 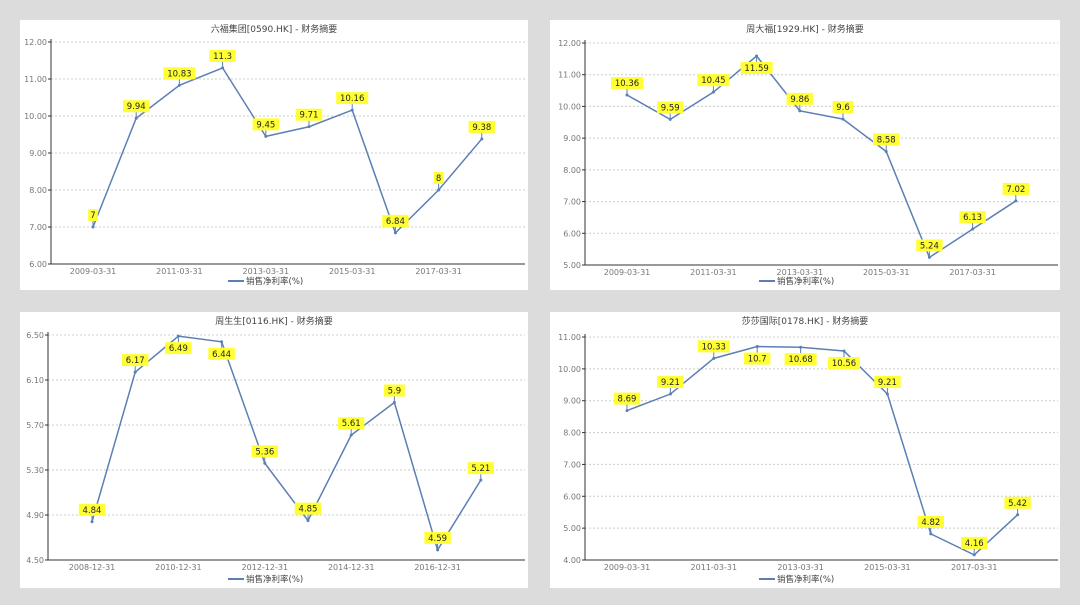 I want to click on data-label: 4.82, so click(x=930, y=523).